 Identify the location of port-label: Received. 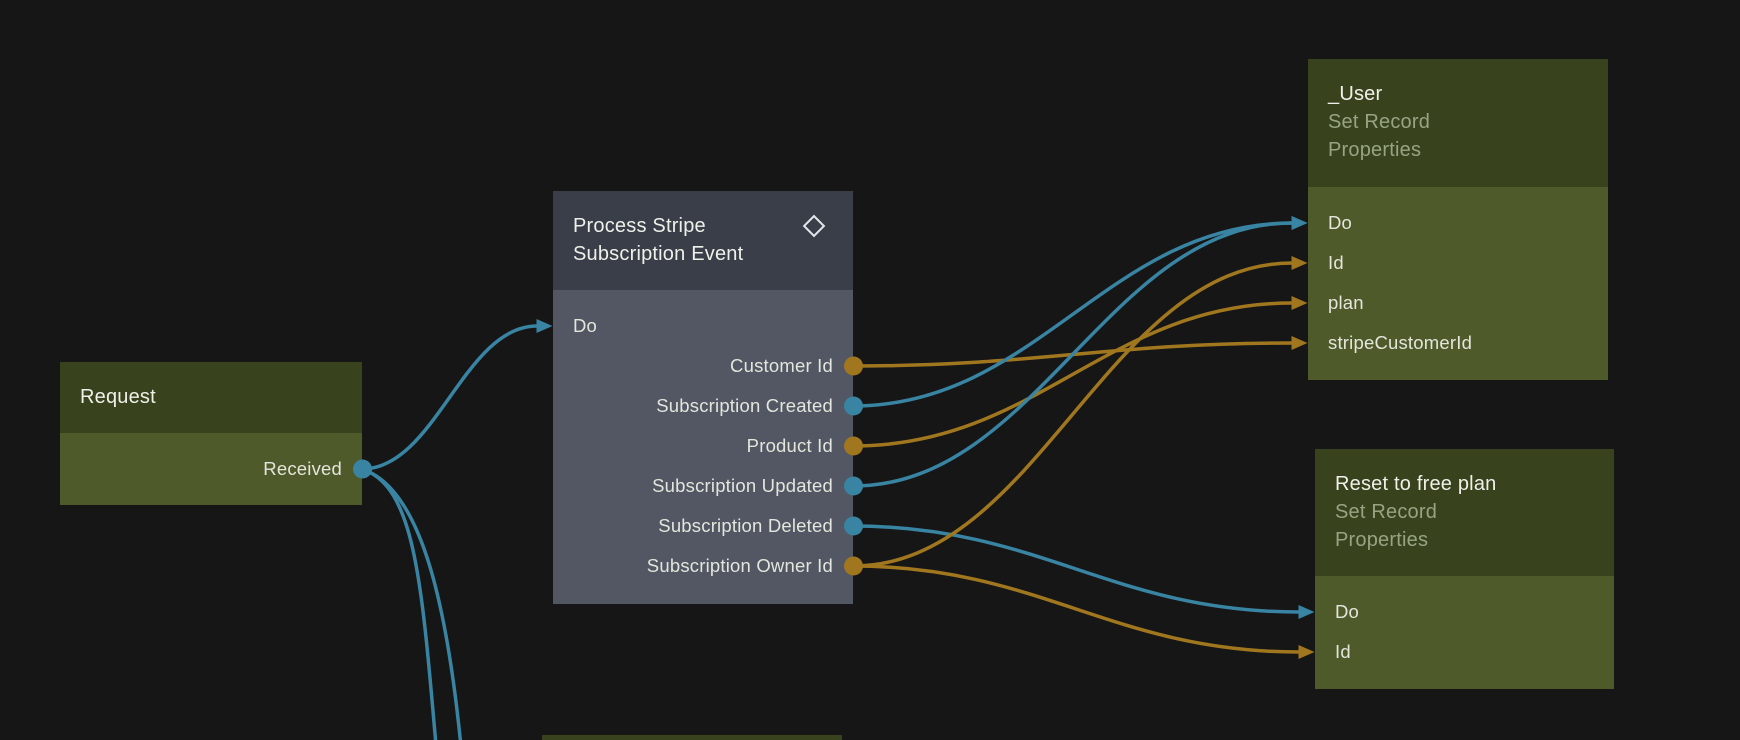
(302, 468).